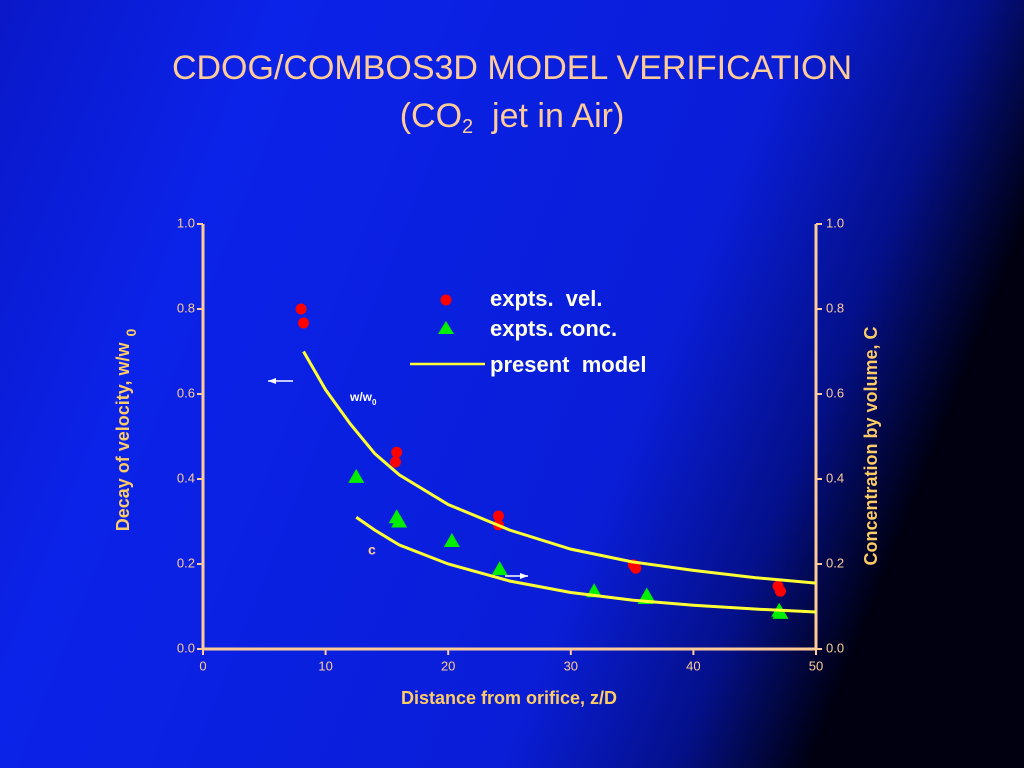 This screenshot has height=768, width=1024. Describe the element at coordinates (467, 127) in the screenshot. I see `subtitle-subscript: 2` at that location.